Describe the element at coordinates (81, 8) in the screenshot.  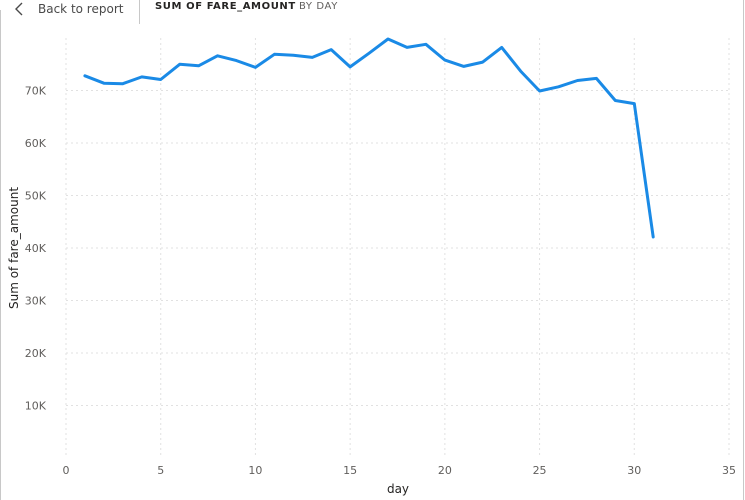
I see `back-to-report-label: Back to report` at that location.